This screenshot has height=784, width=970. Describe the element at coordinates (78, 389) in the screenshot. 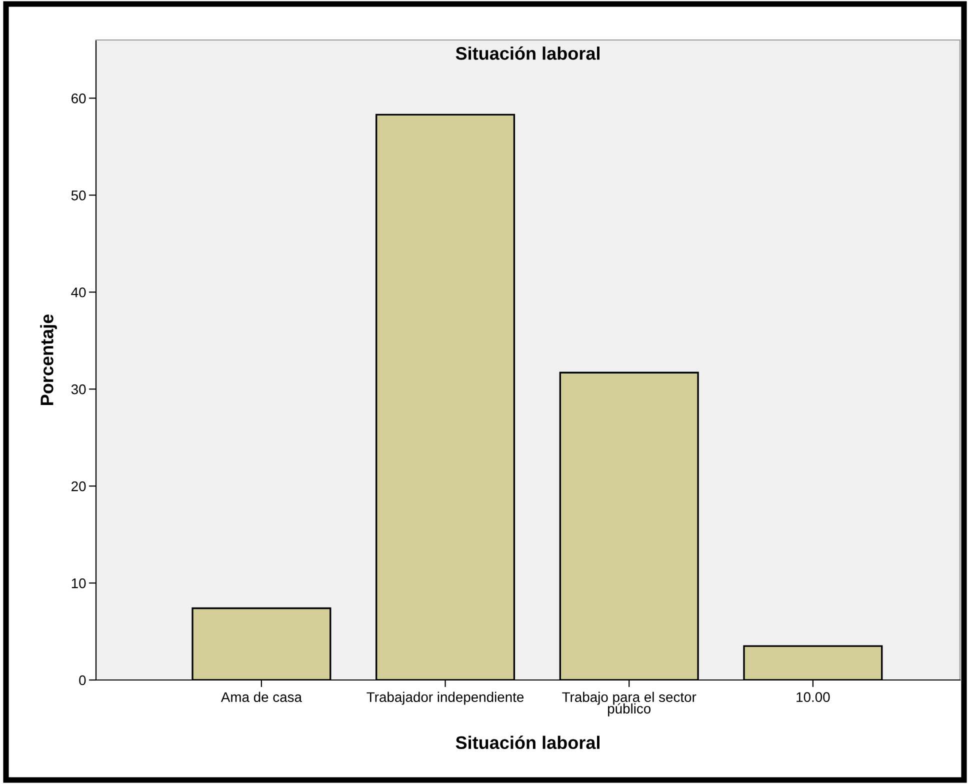

I see `y-tick-label: 30` at that location.